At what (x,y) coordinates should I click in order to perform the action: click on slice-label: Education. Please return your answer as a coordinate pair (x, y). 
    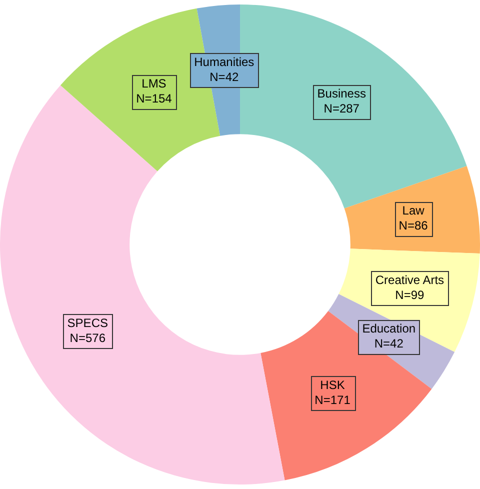
    Looking at the image, I should click on (389, 329).